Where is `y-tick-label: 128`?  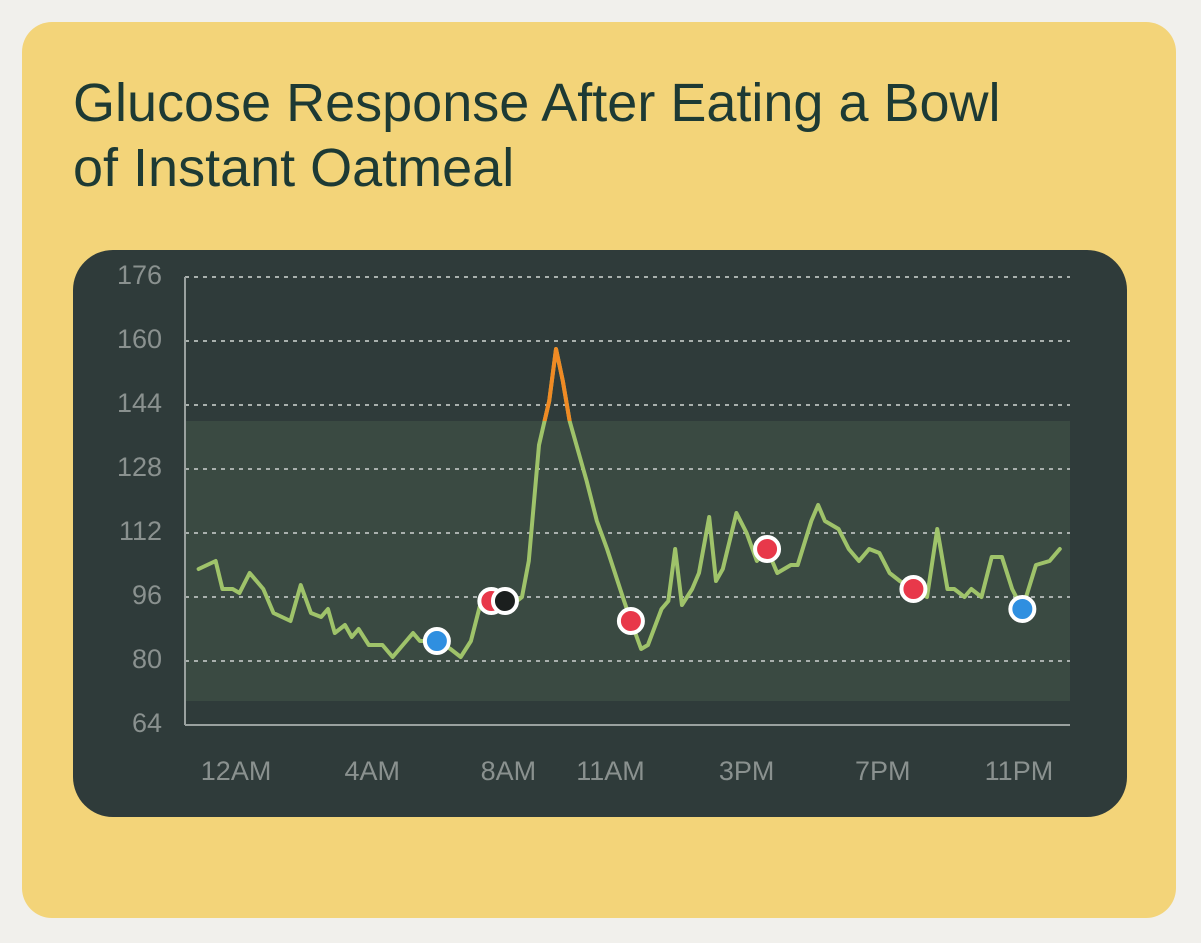 y-tick-label: 128 is located at coordinates (139, 467).